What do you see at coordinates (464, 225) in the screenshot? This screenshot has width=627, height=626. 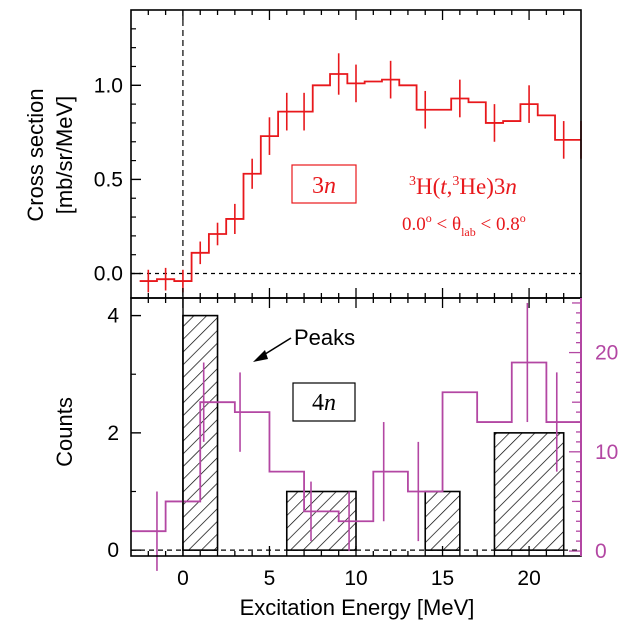 I see `angle-range-label: 0.0o < θlab < 0.8o` at bounding box center [464, 225].